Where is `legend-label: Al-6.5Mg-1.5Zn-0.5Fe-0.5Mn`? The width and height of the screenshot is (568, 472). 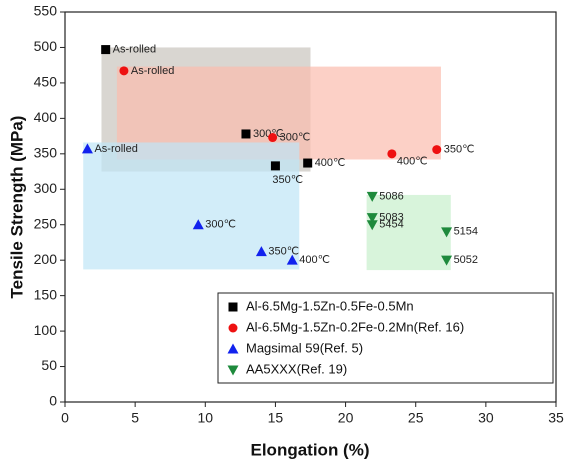 legend-label: Al-6.5Mg-1.5Zn-0.5Fe-0.5Mn is located at coordinates (330, 305).